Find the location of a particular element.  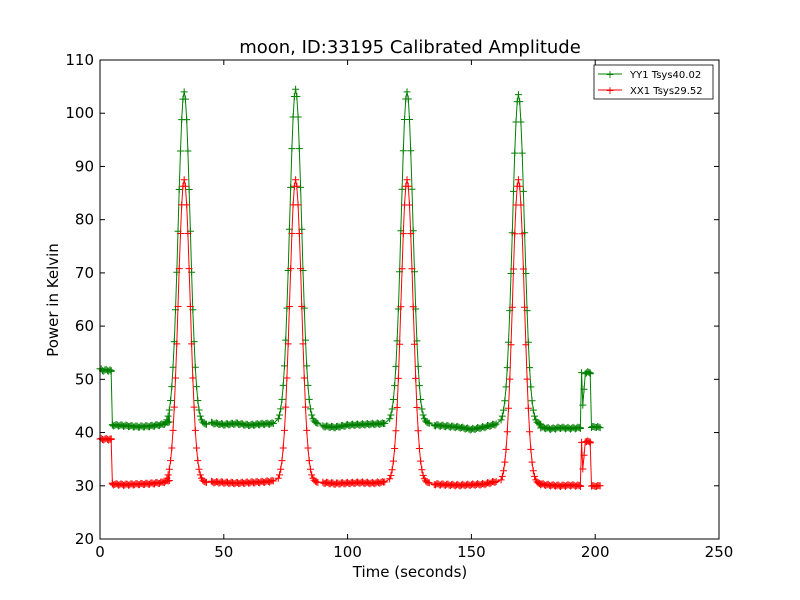

y-tick-label: 20 is located at coordinates (84, 539).